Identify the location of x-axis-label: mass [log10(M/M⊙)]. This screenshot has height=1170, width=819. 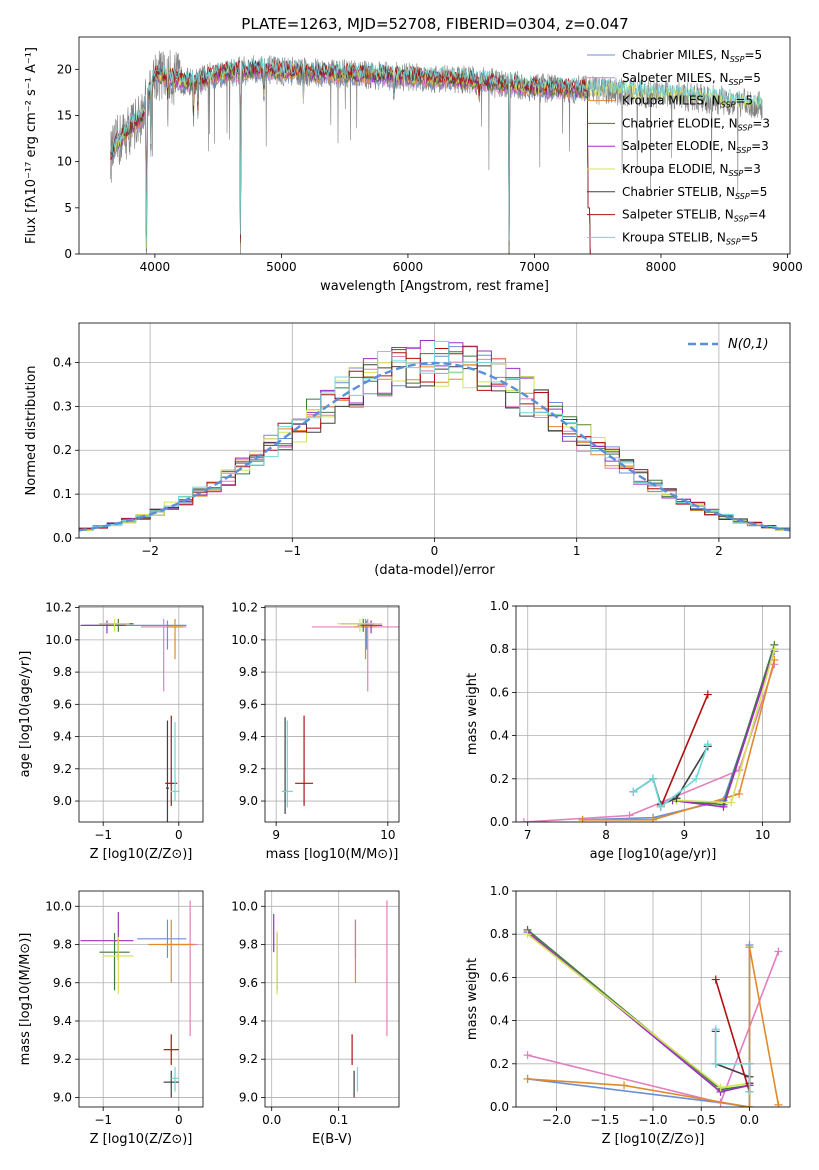
(332, 854).